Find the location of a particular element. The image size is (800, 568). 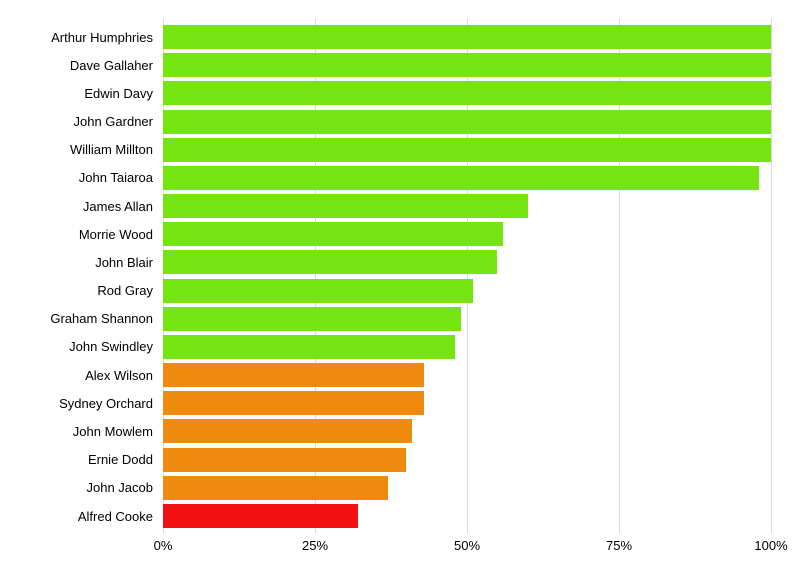

gridline-75pct is located at coordinates (619, 275).